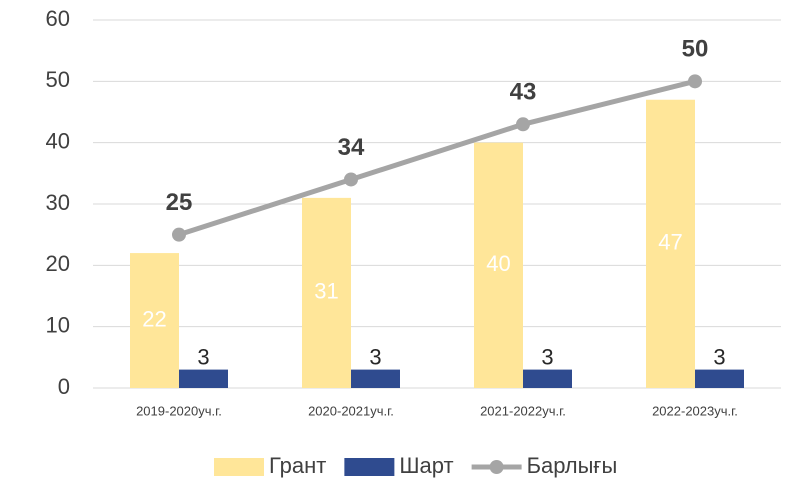 This screenshot has height=483, width=785. Describe the element at coordinates (58, 18) in the screenshot. I see `y-tick-label: 60` at that location.